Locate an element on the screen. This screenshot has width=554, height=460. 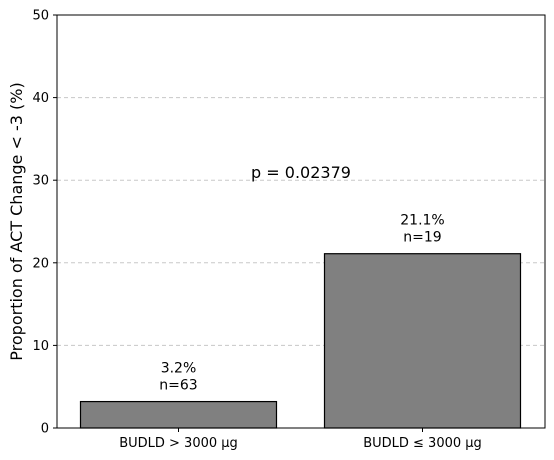
bar-percent-label: 3.2% is located at coordinates (179, 369).